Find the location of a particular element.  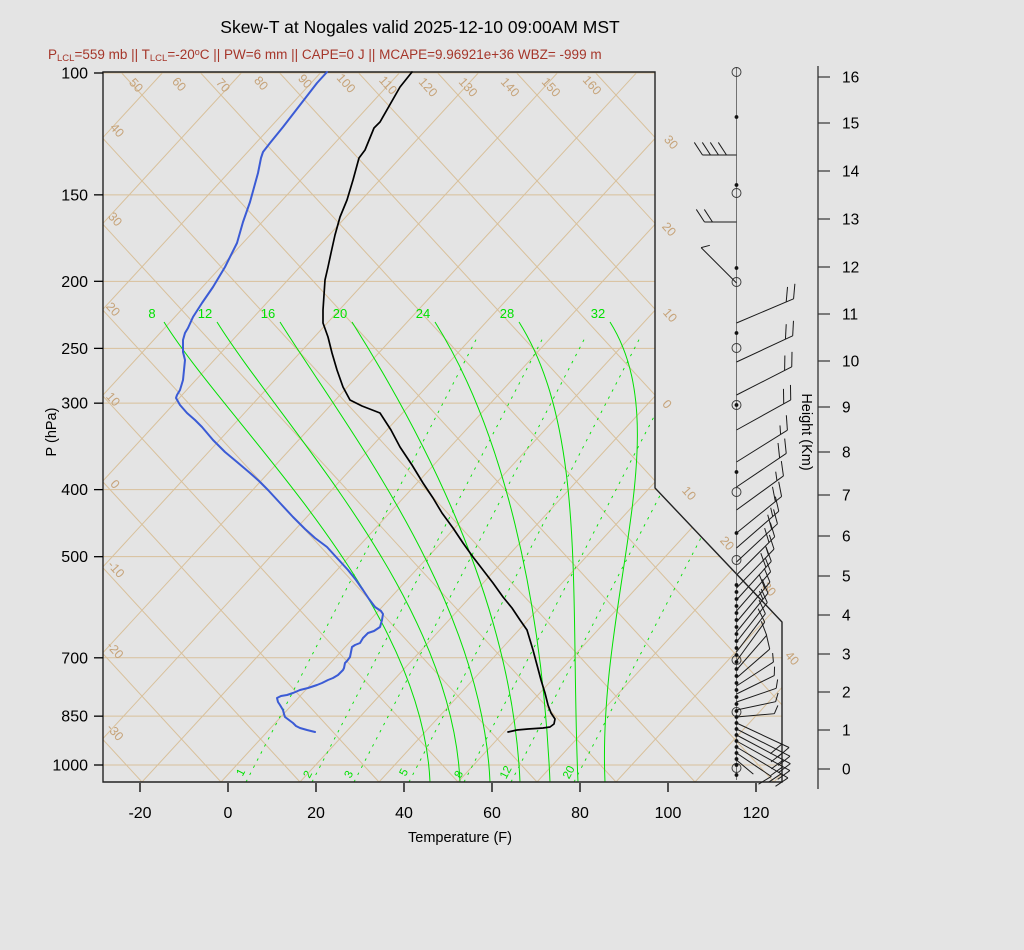

pressure-tick-label: 300 is located at coordinates (74, 404).